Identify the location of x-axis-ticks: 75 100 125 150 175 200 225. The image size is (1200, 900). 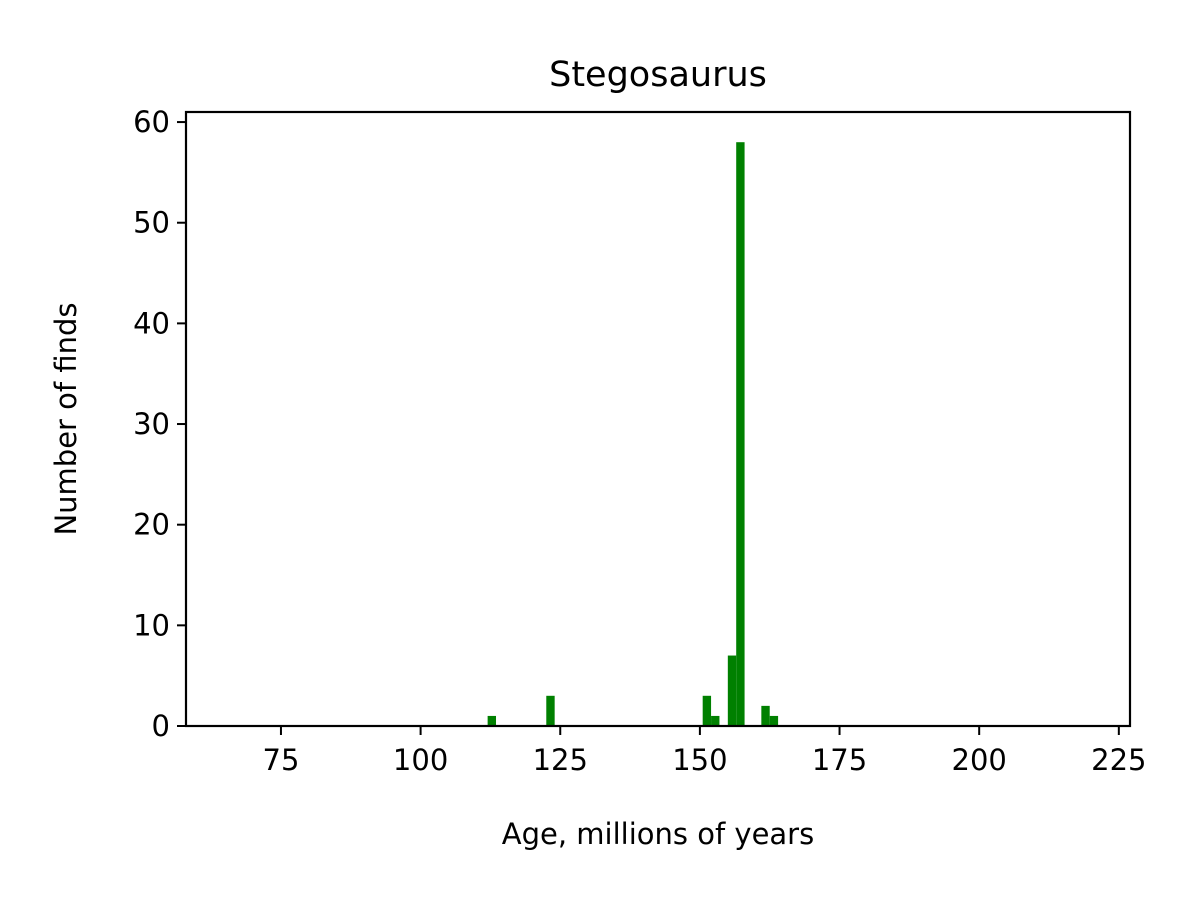
(705, 751).